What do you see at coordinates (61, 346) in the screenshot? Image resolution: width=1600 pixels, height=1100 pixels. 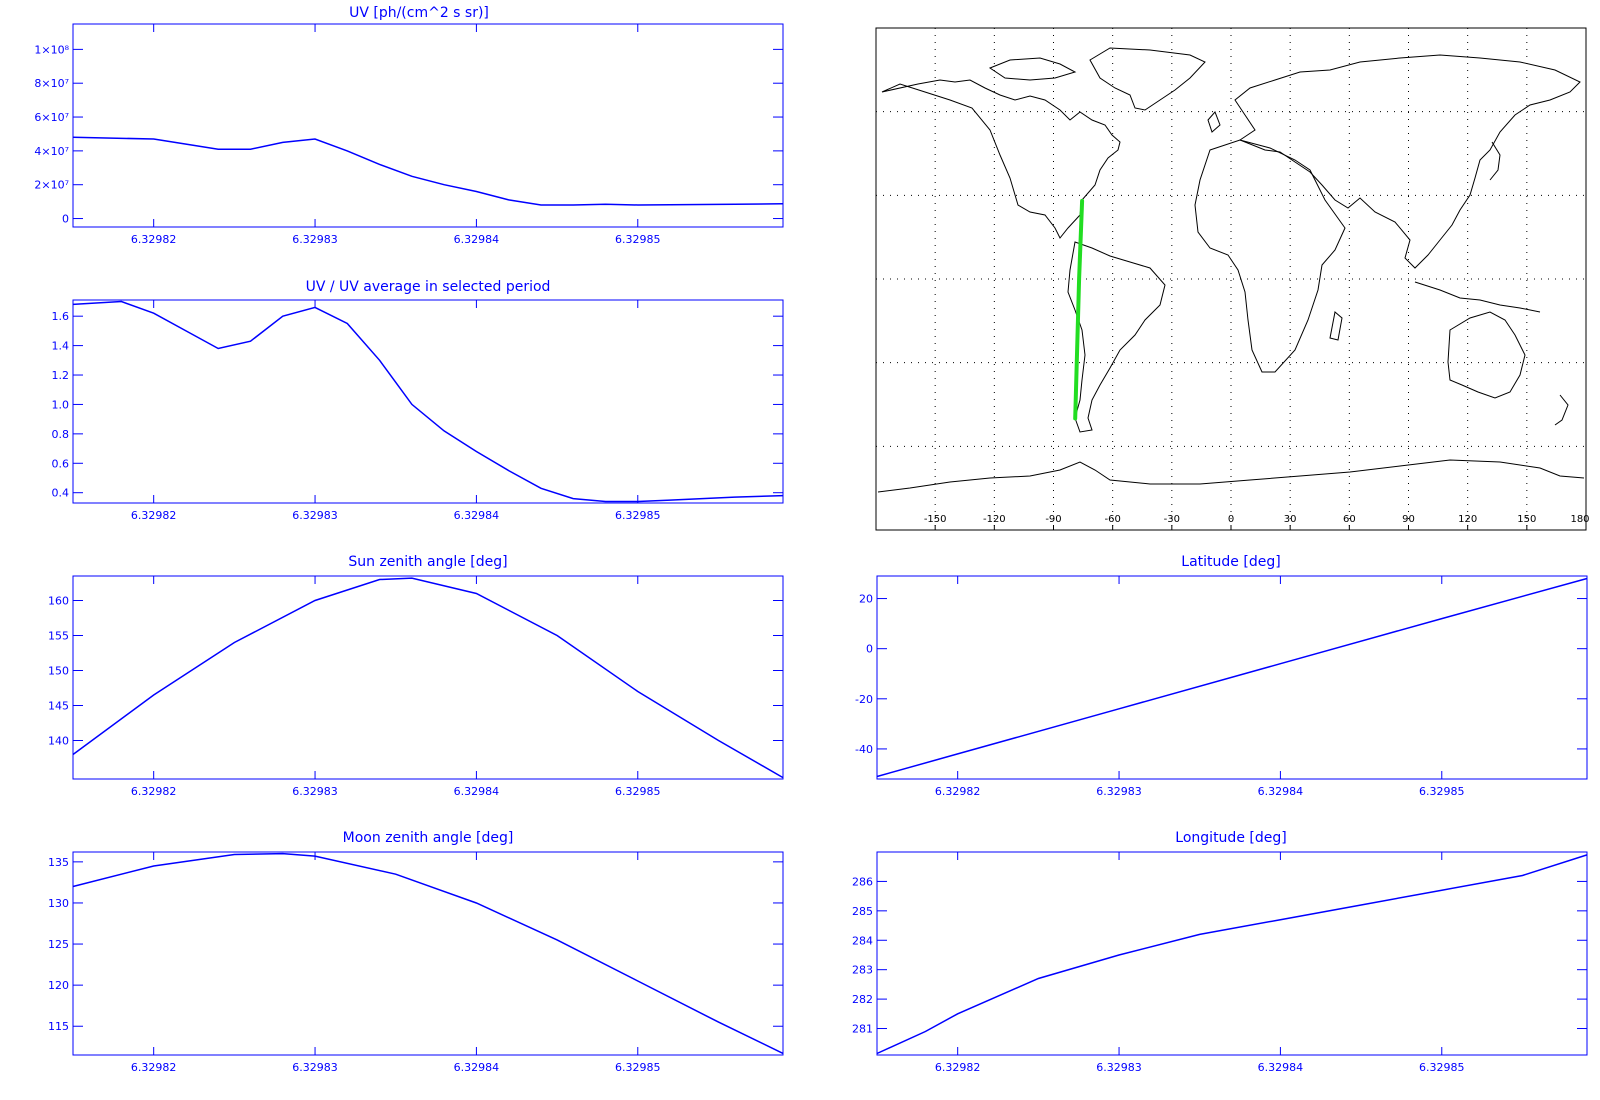 I see `ratio-ytick-label: 1.4` at bounding box center [61, 346].